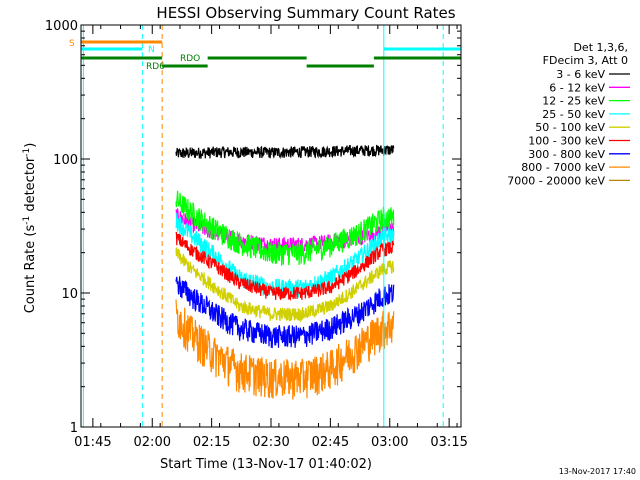  What do you see at coordinates (270, 442) in the screenshot?
I see `x-tick-label: 02:30` at bounding box center [270, 442].